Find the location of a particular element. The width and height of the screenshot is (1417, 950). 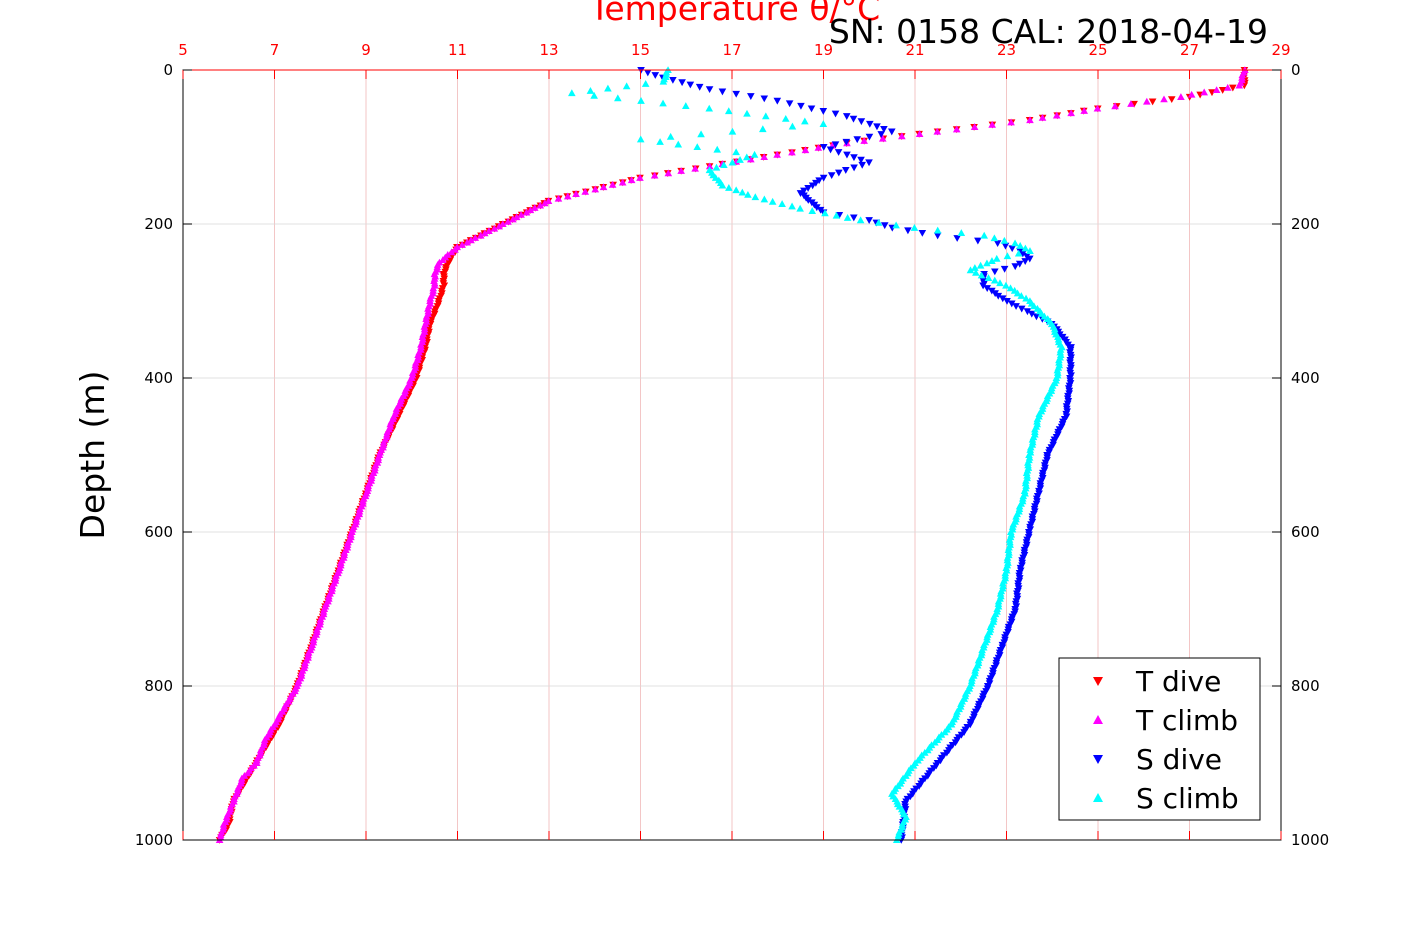

x-tick-label: 7 is located at coordinates (275, 50).